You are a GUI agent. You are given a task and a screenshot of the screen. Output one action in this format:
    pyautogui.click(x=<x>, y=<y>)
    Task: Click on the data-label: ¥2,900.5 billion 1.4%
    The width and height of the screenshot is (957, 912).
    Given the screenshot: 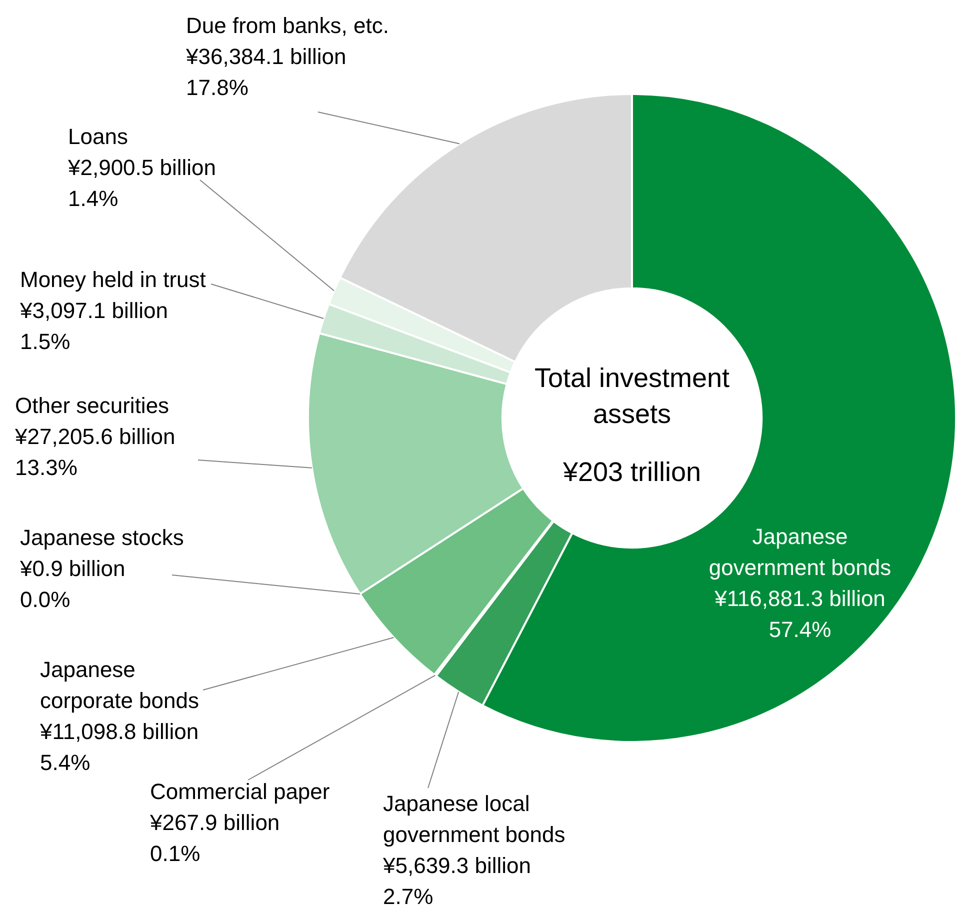 What is the action you would take?
    pyautogui.click(x=141, y=183)
    